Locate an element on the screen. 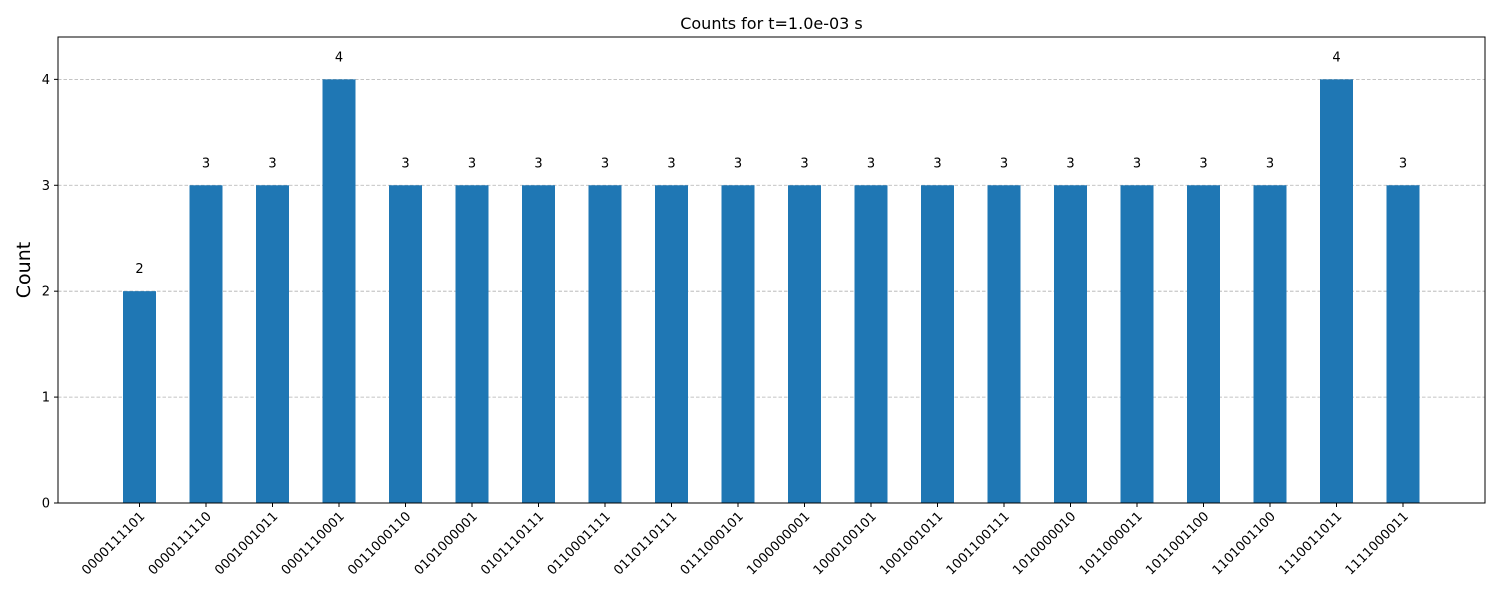 This screenshot has height=600, width=1500. x-tick-label: 0011000110 is located at coordinates (379, 543).